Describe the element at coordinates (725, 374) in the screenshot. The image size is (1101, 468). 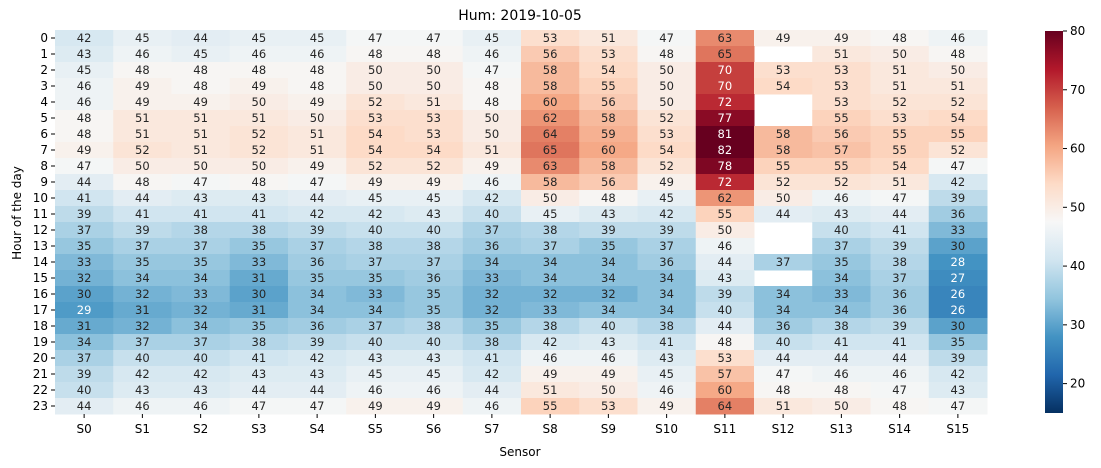
I see `cell-value-label: 57` at that location.